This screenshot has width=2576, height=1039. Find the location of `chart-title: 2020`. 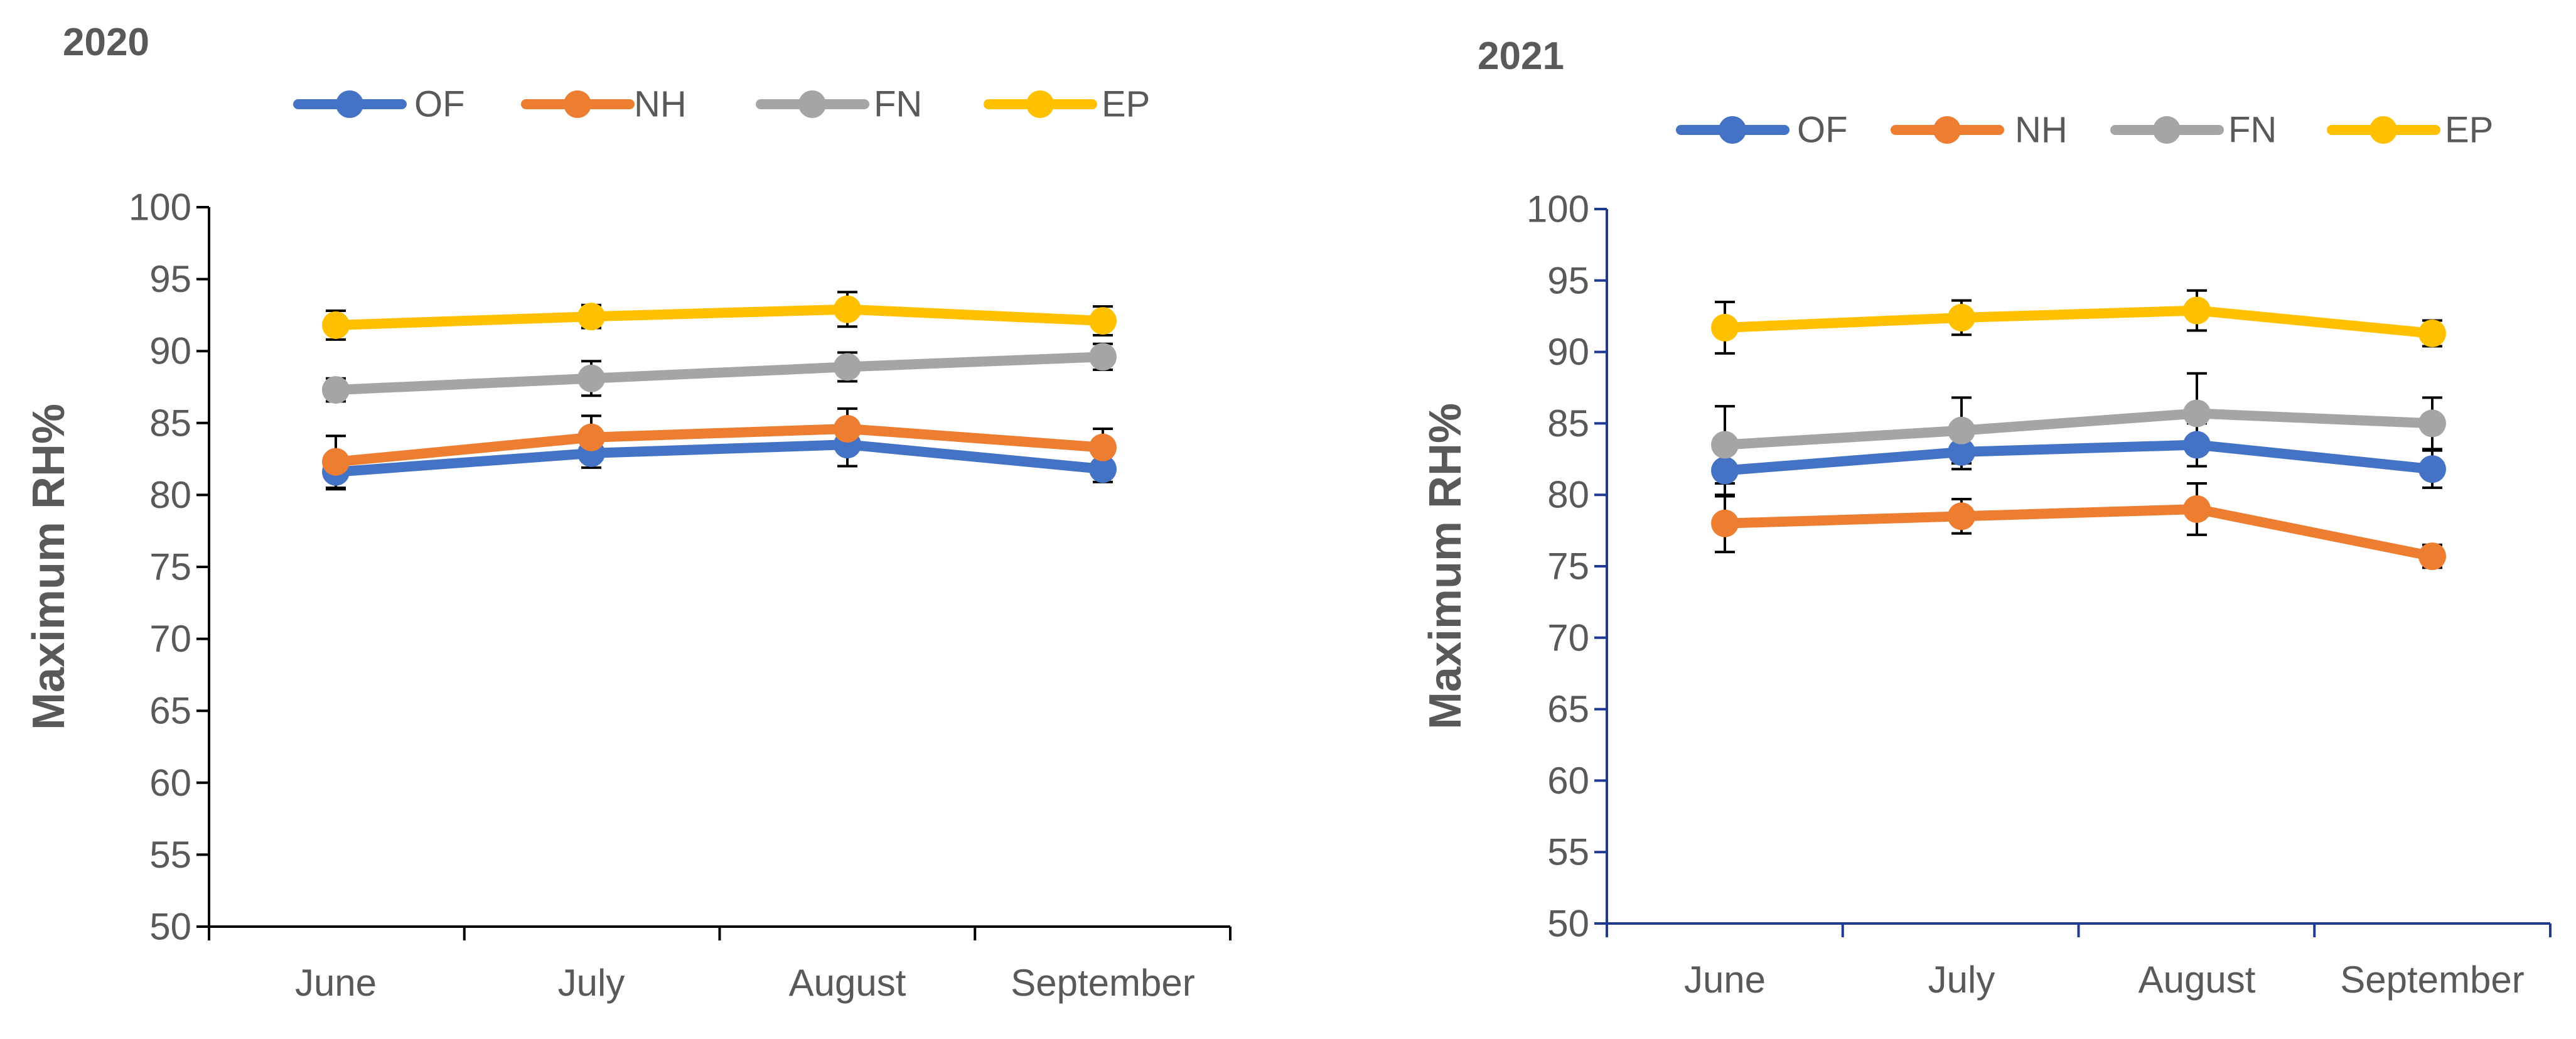

chart-title: 2020 is located at coordinates (106, 43).